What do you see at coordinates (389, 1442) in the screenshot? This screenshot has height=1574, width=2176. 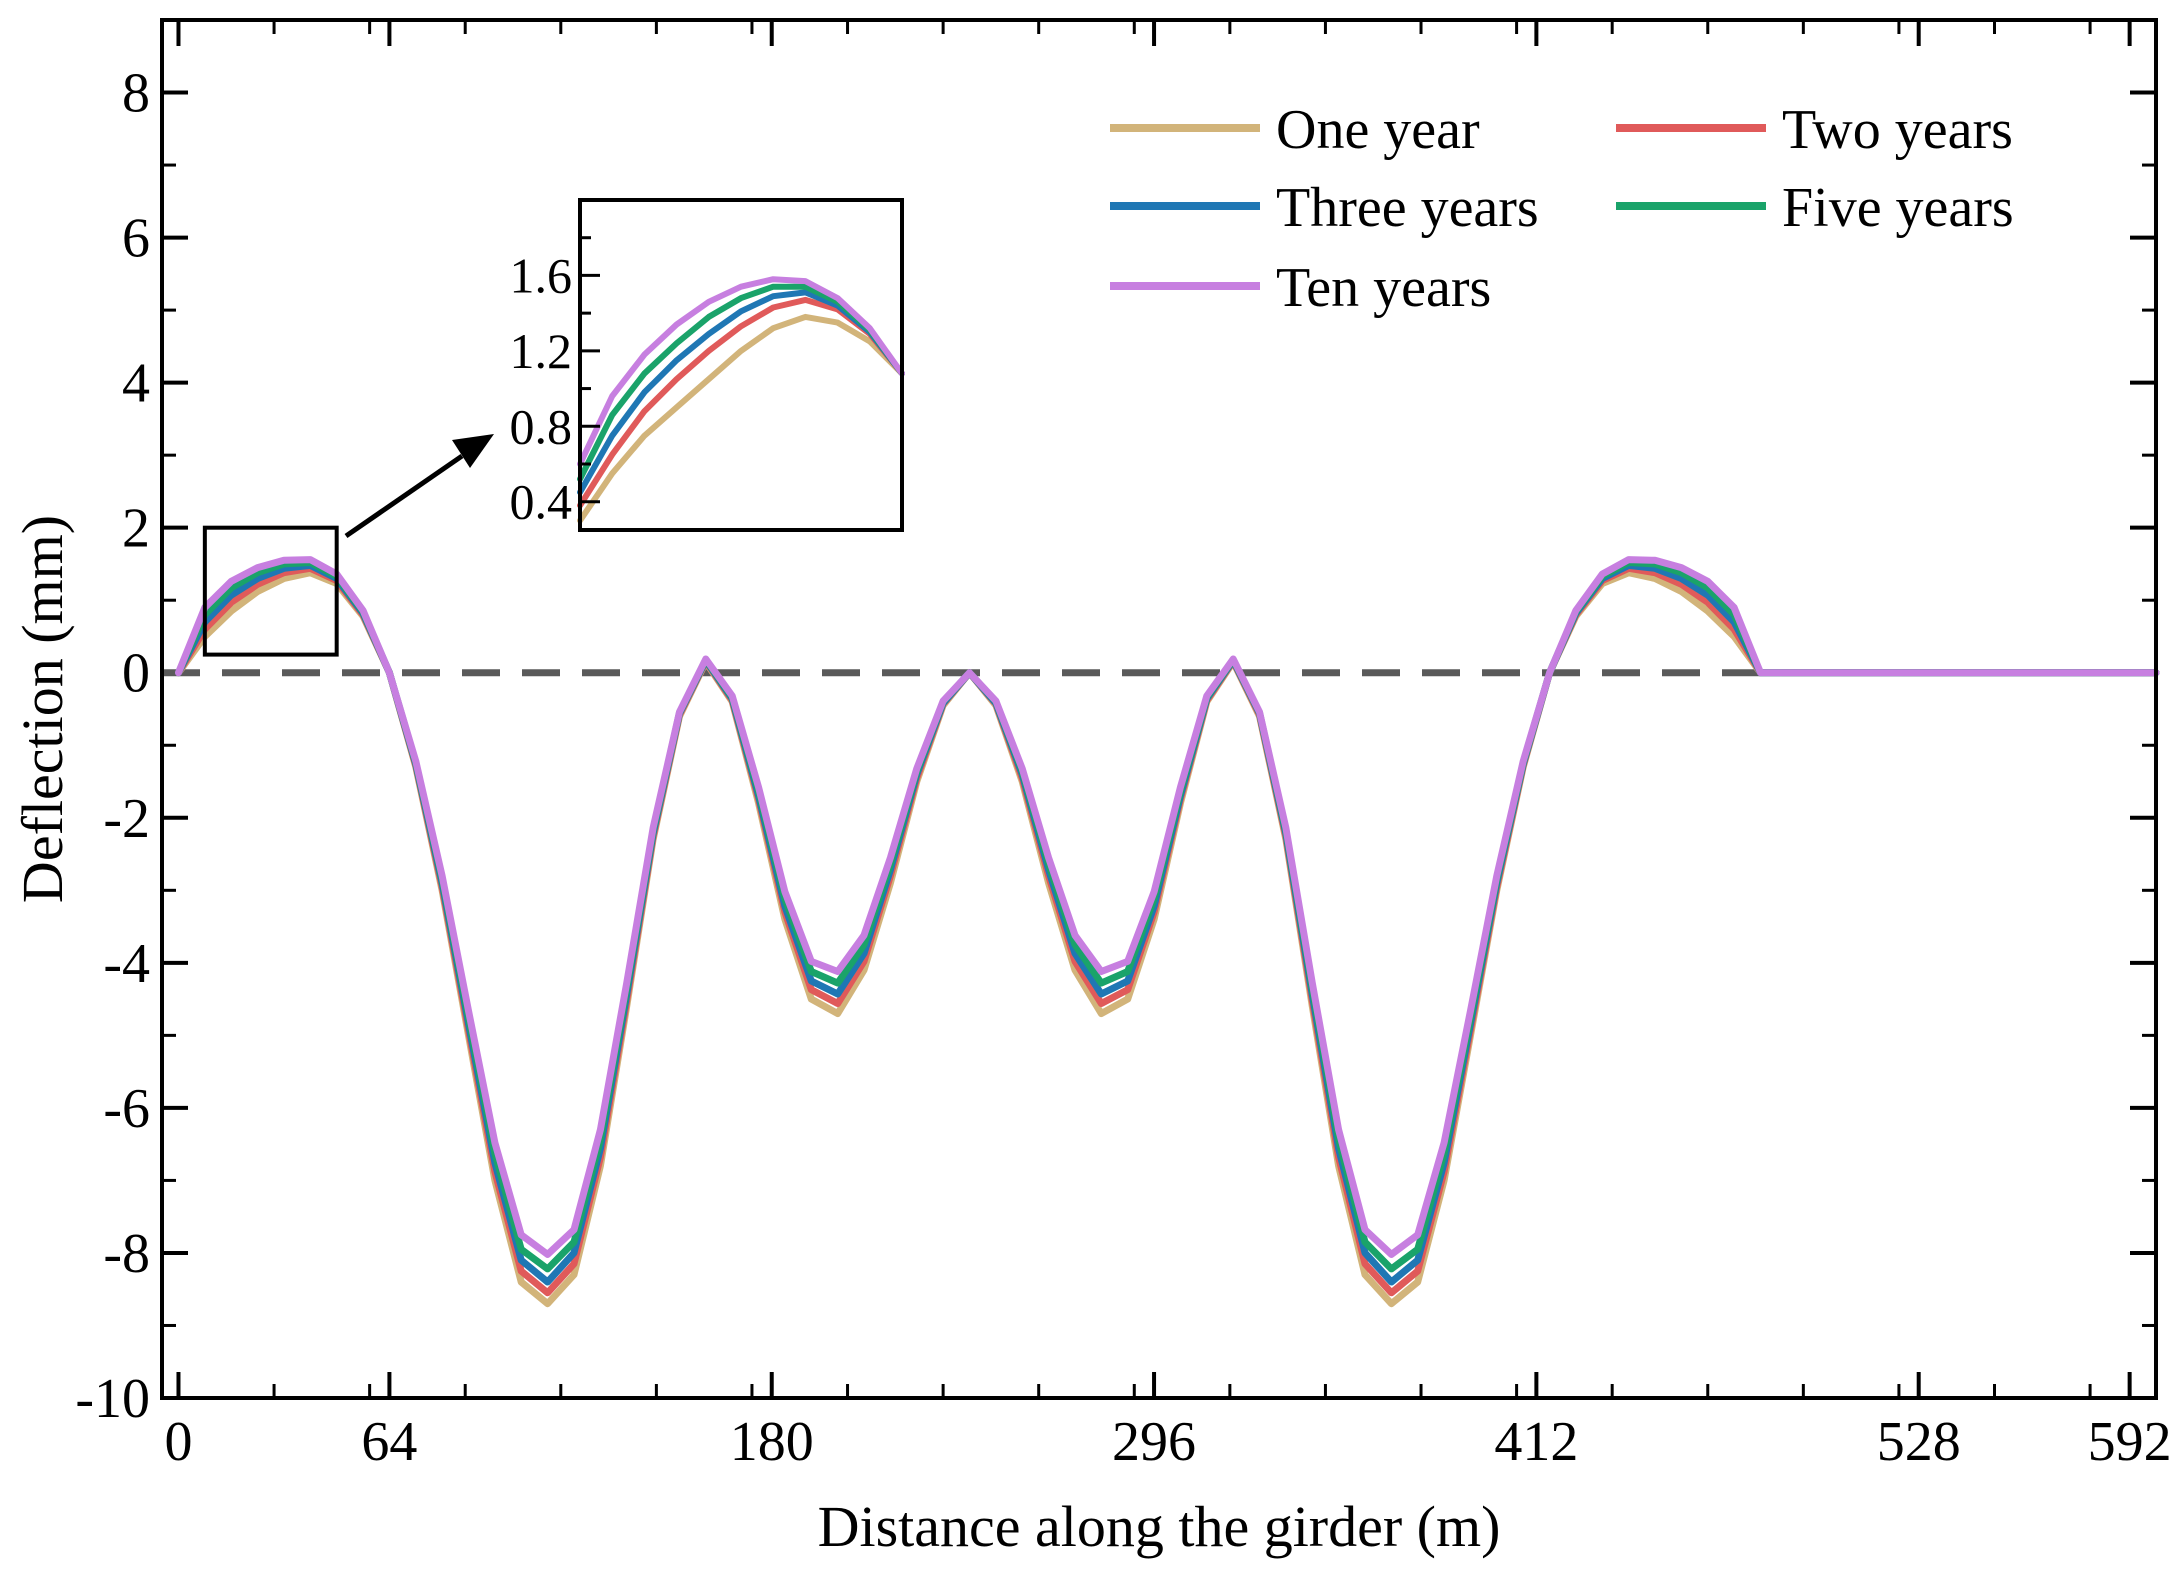 I see `x-tick-label: 64` at bounding box center [389, 1442].